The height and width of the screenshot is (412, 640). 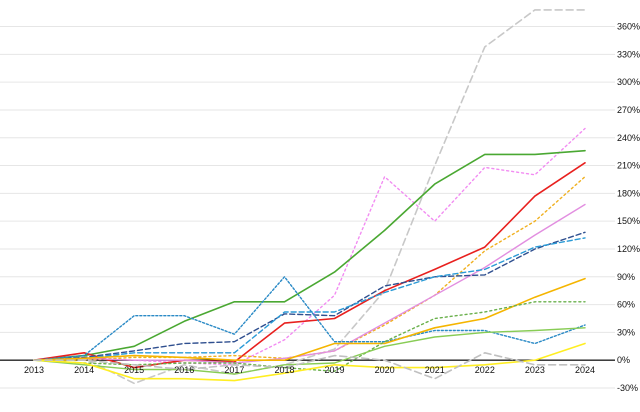 What do you see at coordinates (535, 370) in the screenshot?
I see `x-tick-label: 2023` at bounding box center [535, 370].